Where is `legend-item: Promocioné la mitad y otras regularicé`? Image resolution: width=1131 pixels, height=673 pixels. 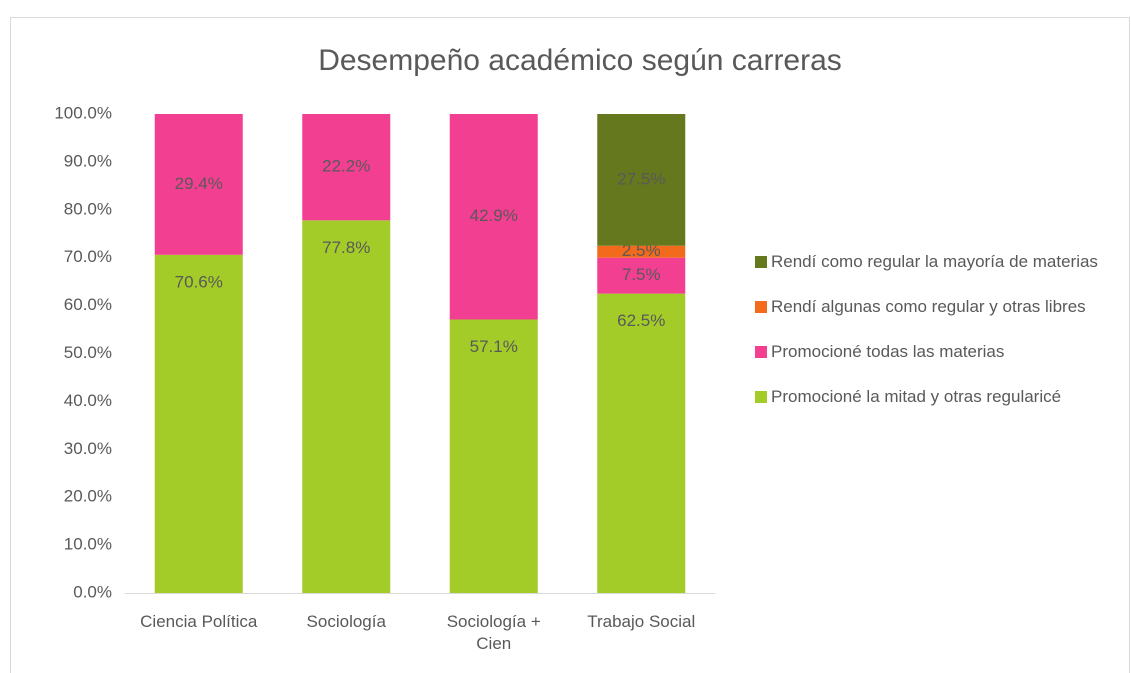 legend-item: Promocioné la mitad y otras regularicé is located at coordinates (935, 397).